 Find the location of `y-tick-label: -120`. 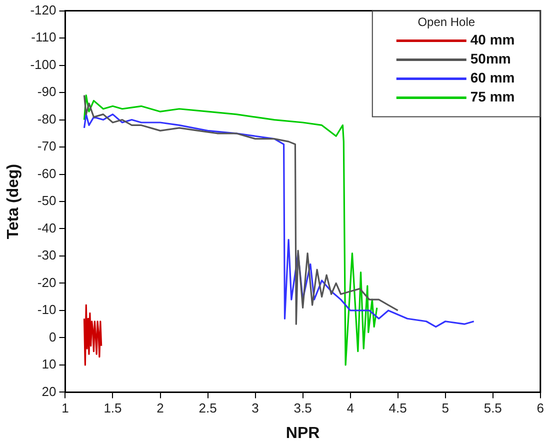

y-tick-label: -120 is located at coordinates (43, 10).